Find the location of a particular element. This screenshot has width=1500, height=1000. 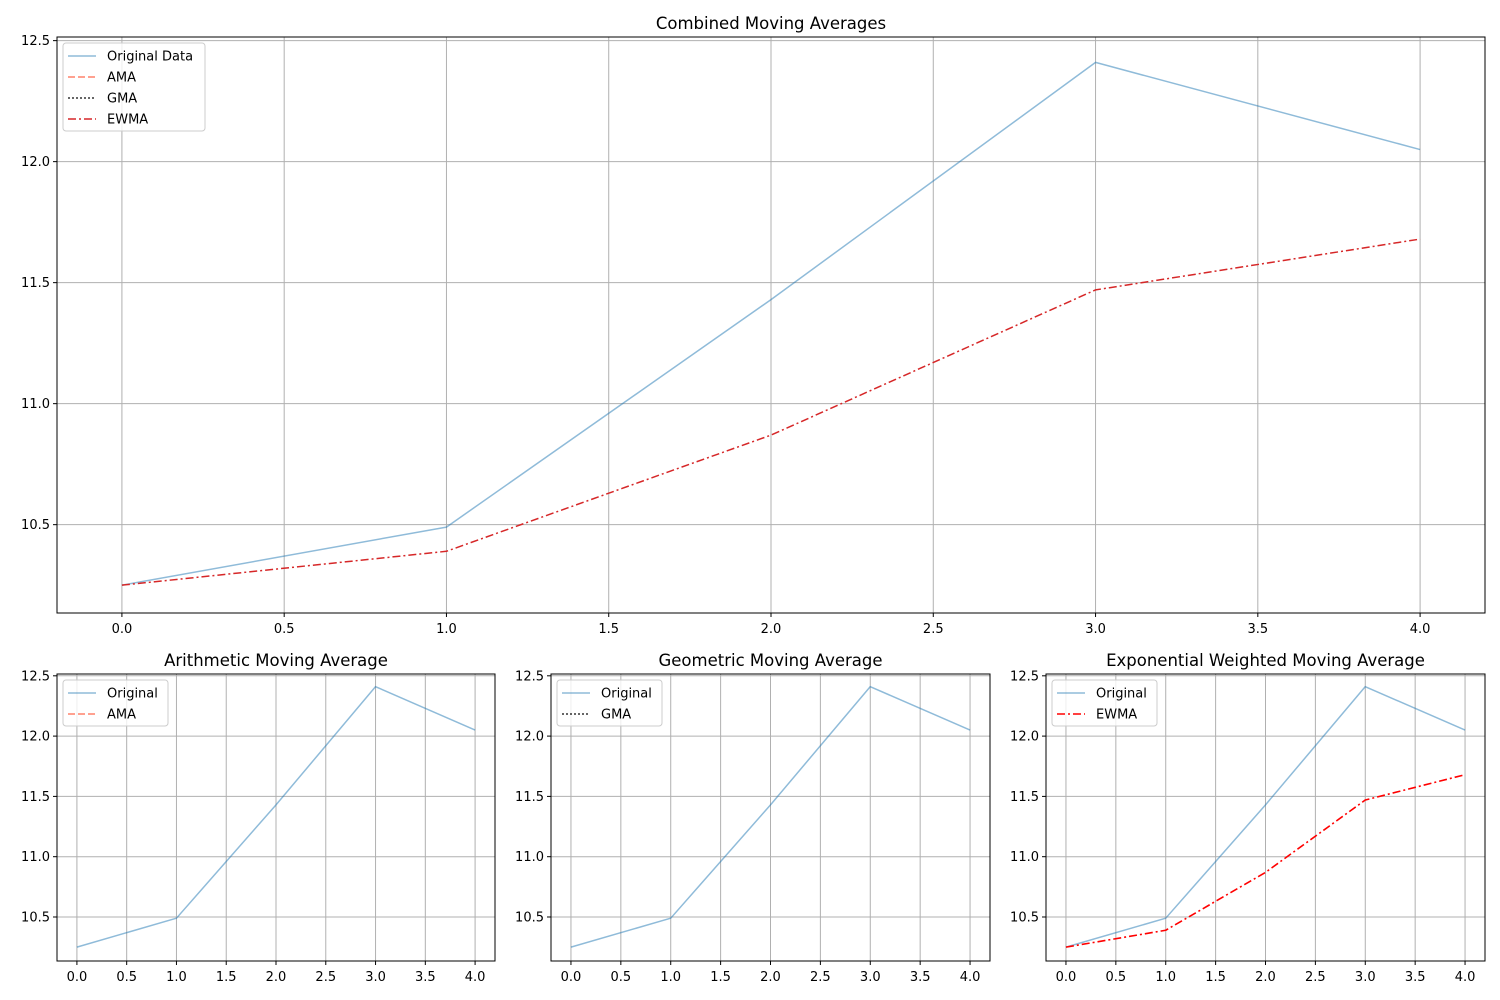

gma-plot-frame is located at coordinates (770, 817).